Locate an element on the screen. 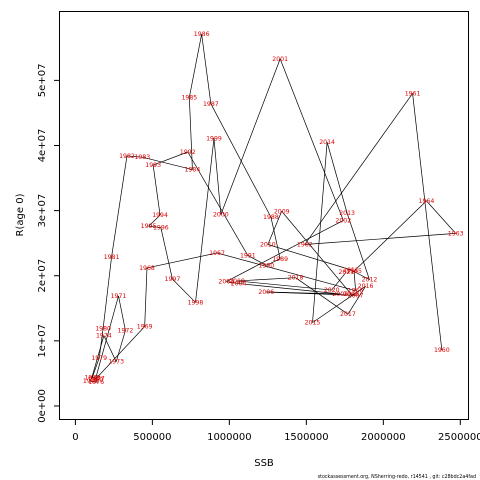 Image resolution: width=480 pixels, height=480 pixels. point-label-1986: 1986 is located at coordinates (202, 34).